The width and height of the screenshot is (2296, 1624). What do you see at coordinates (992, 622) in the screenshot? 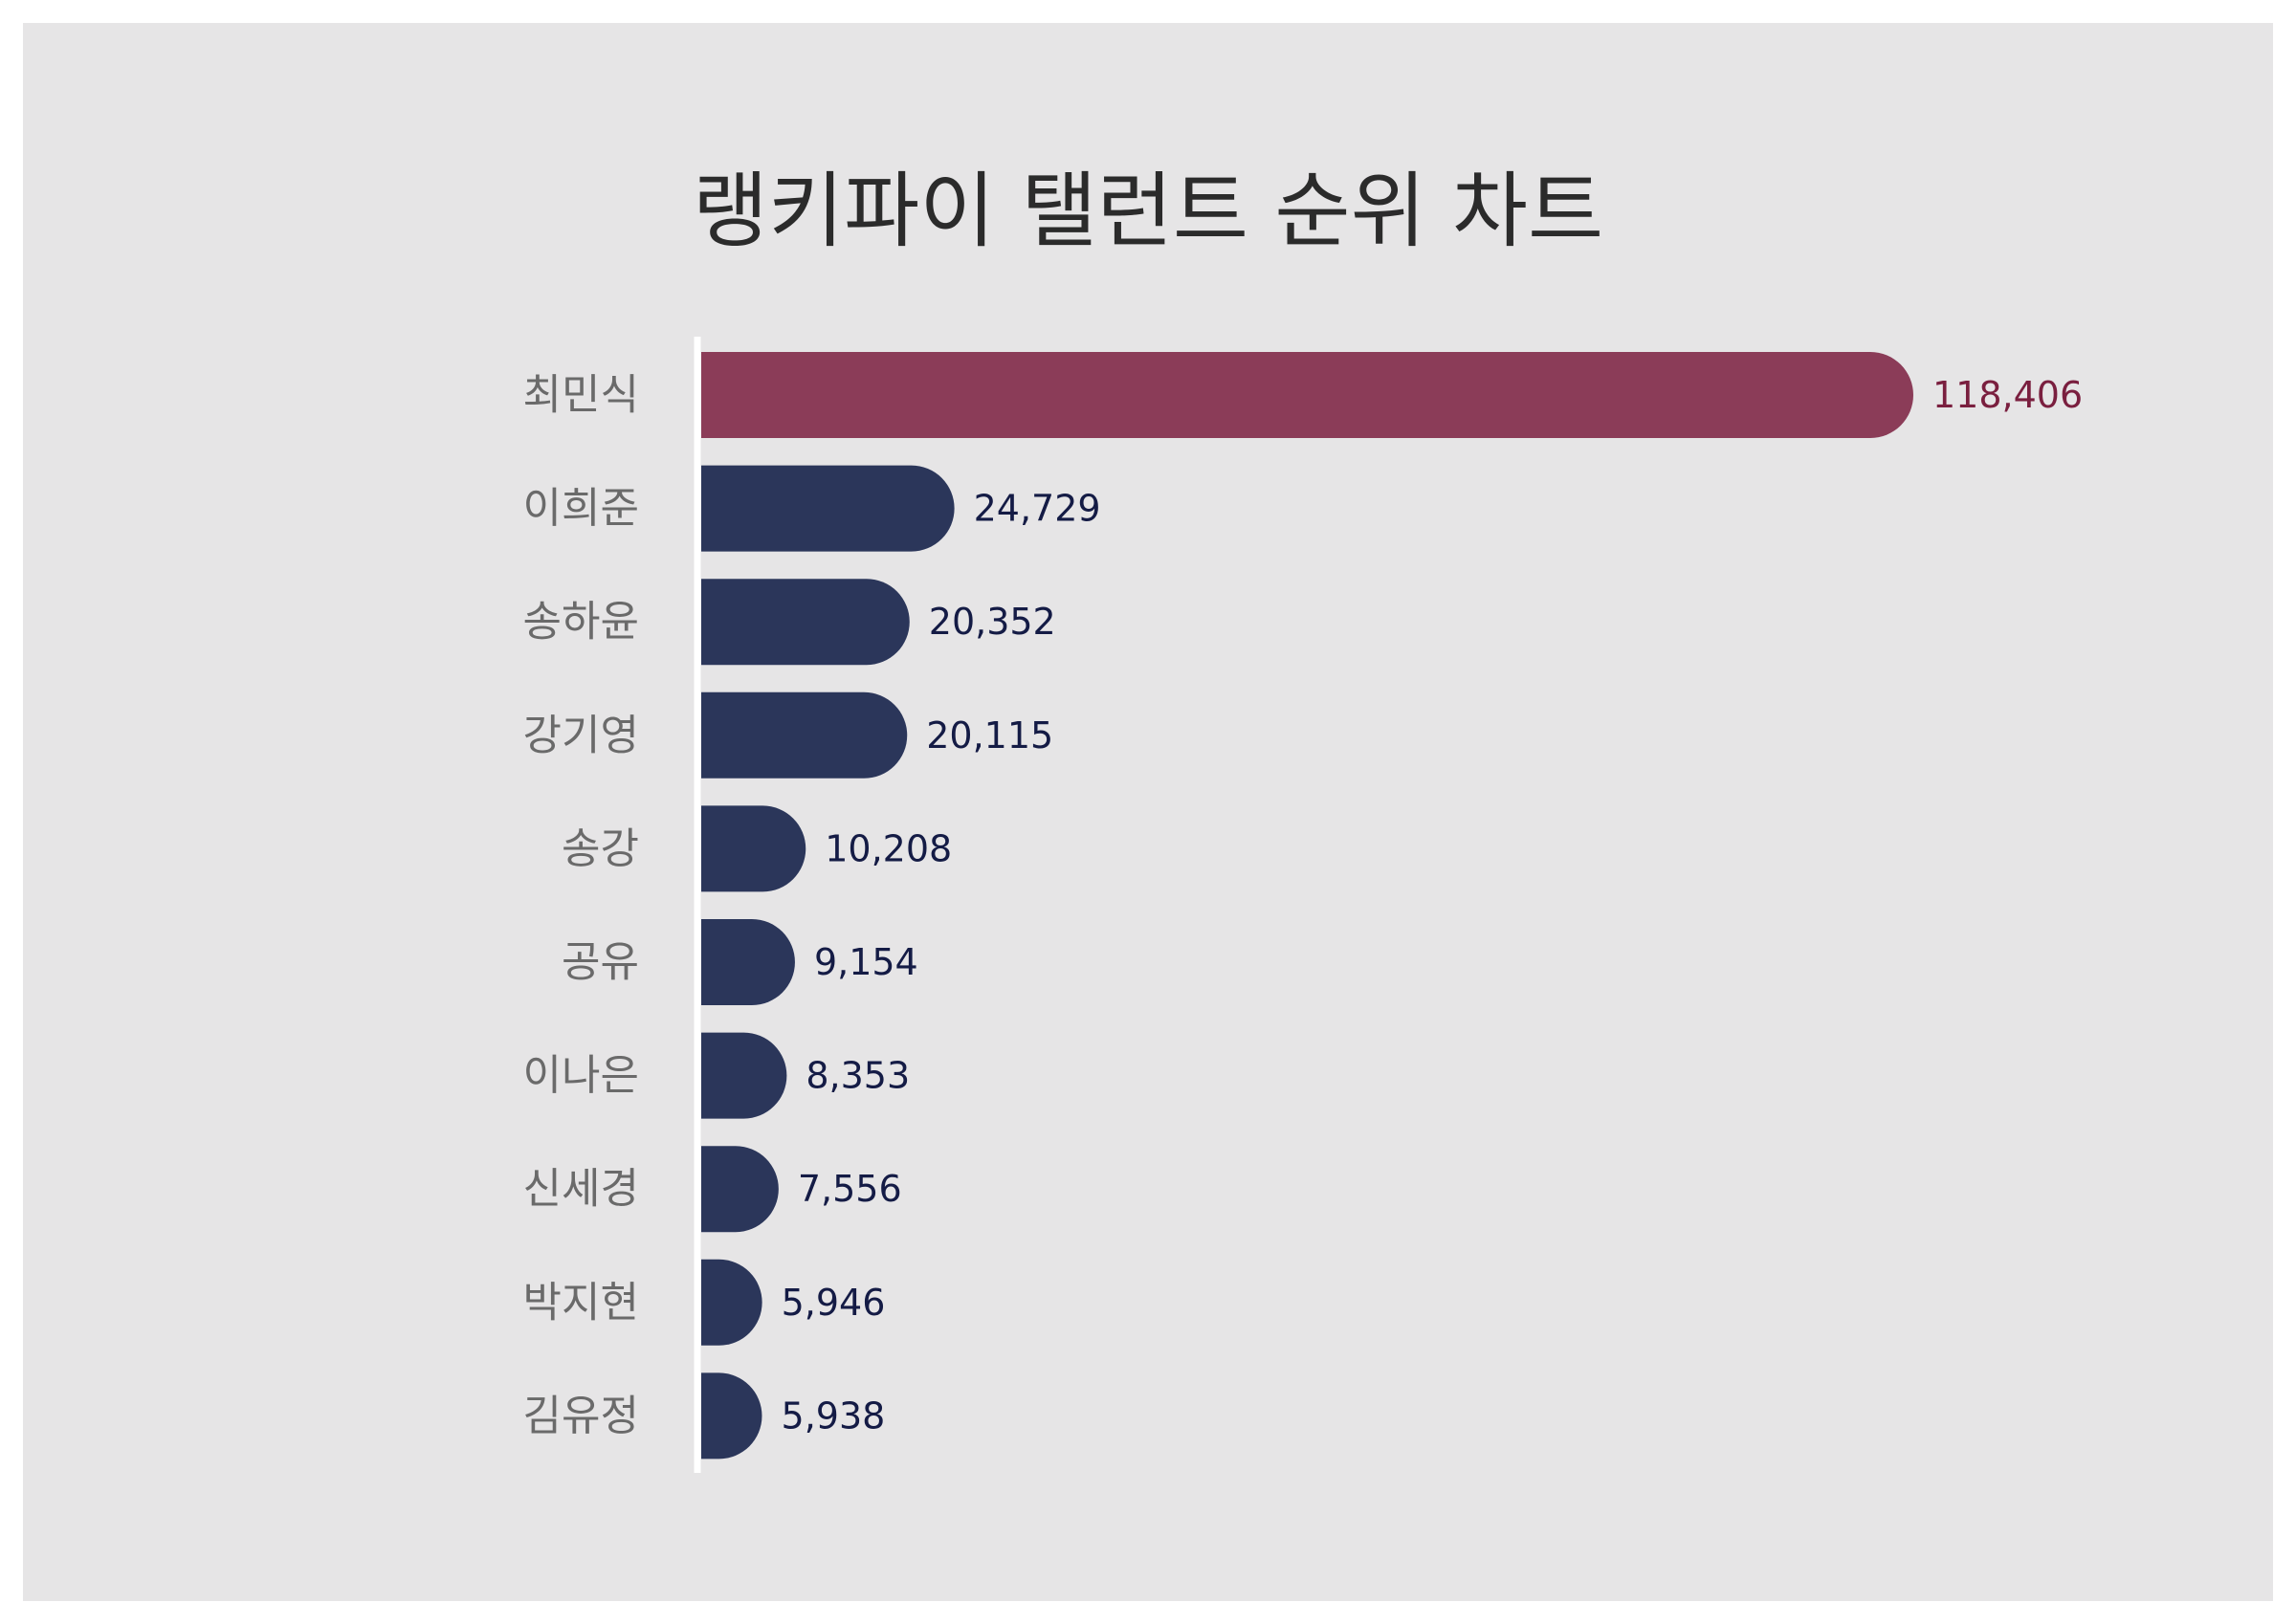
I see `value-label: 20,352` at bounding box center [992, 622].